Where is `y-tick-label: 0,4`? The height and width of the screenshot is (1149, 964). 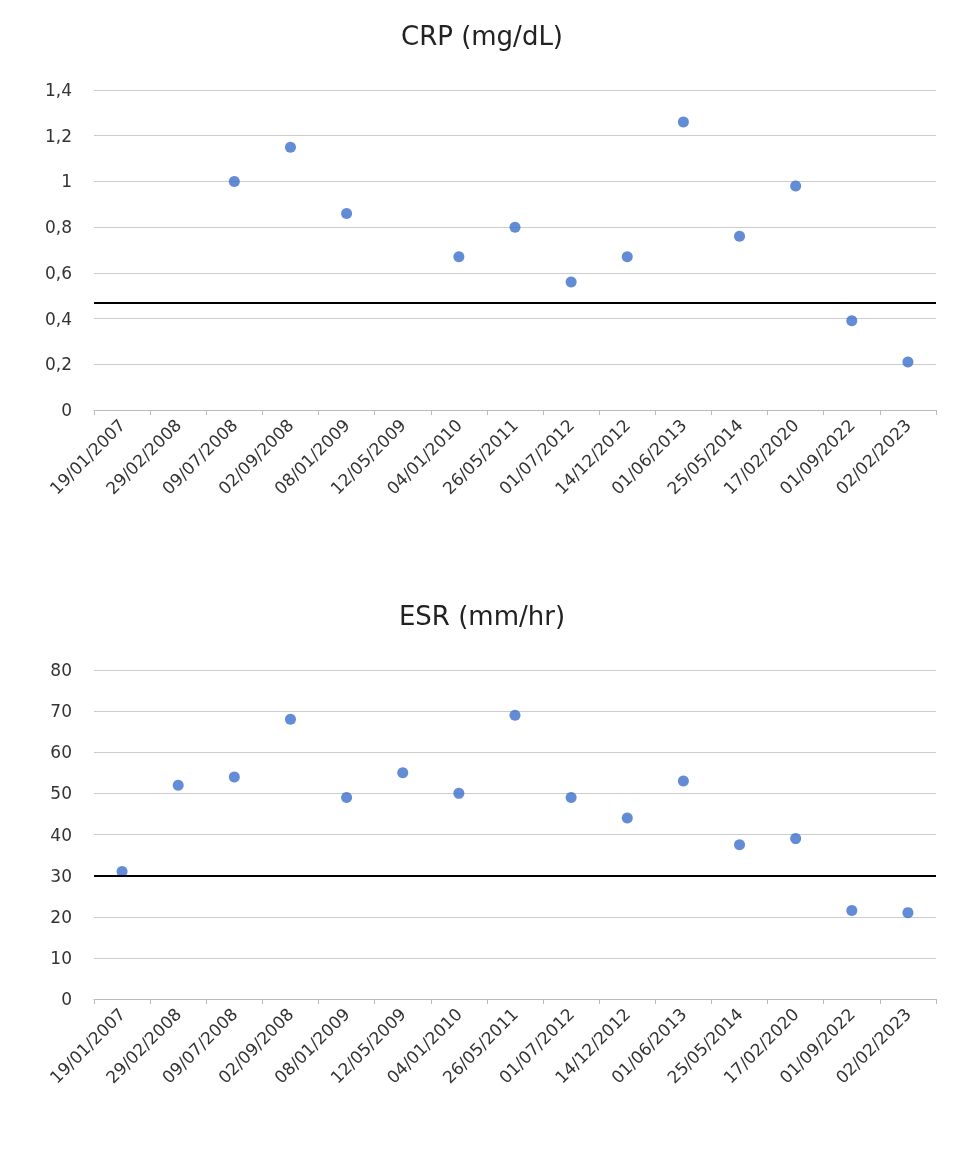 y-tick-label: 0,4 is located at coordinates (58, 318).